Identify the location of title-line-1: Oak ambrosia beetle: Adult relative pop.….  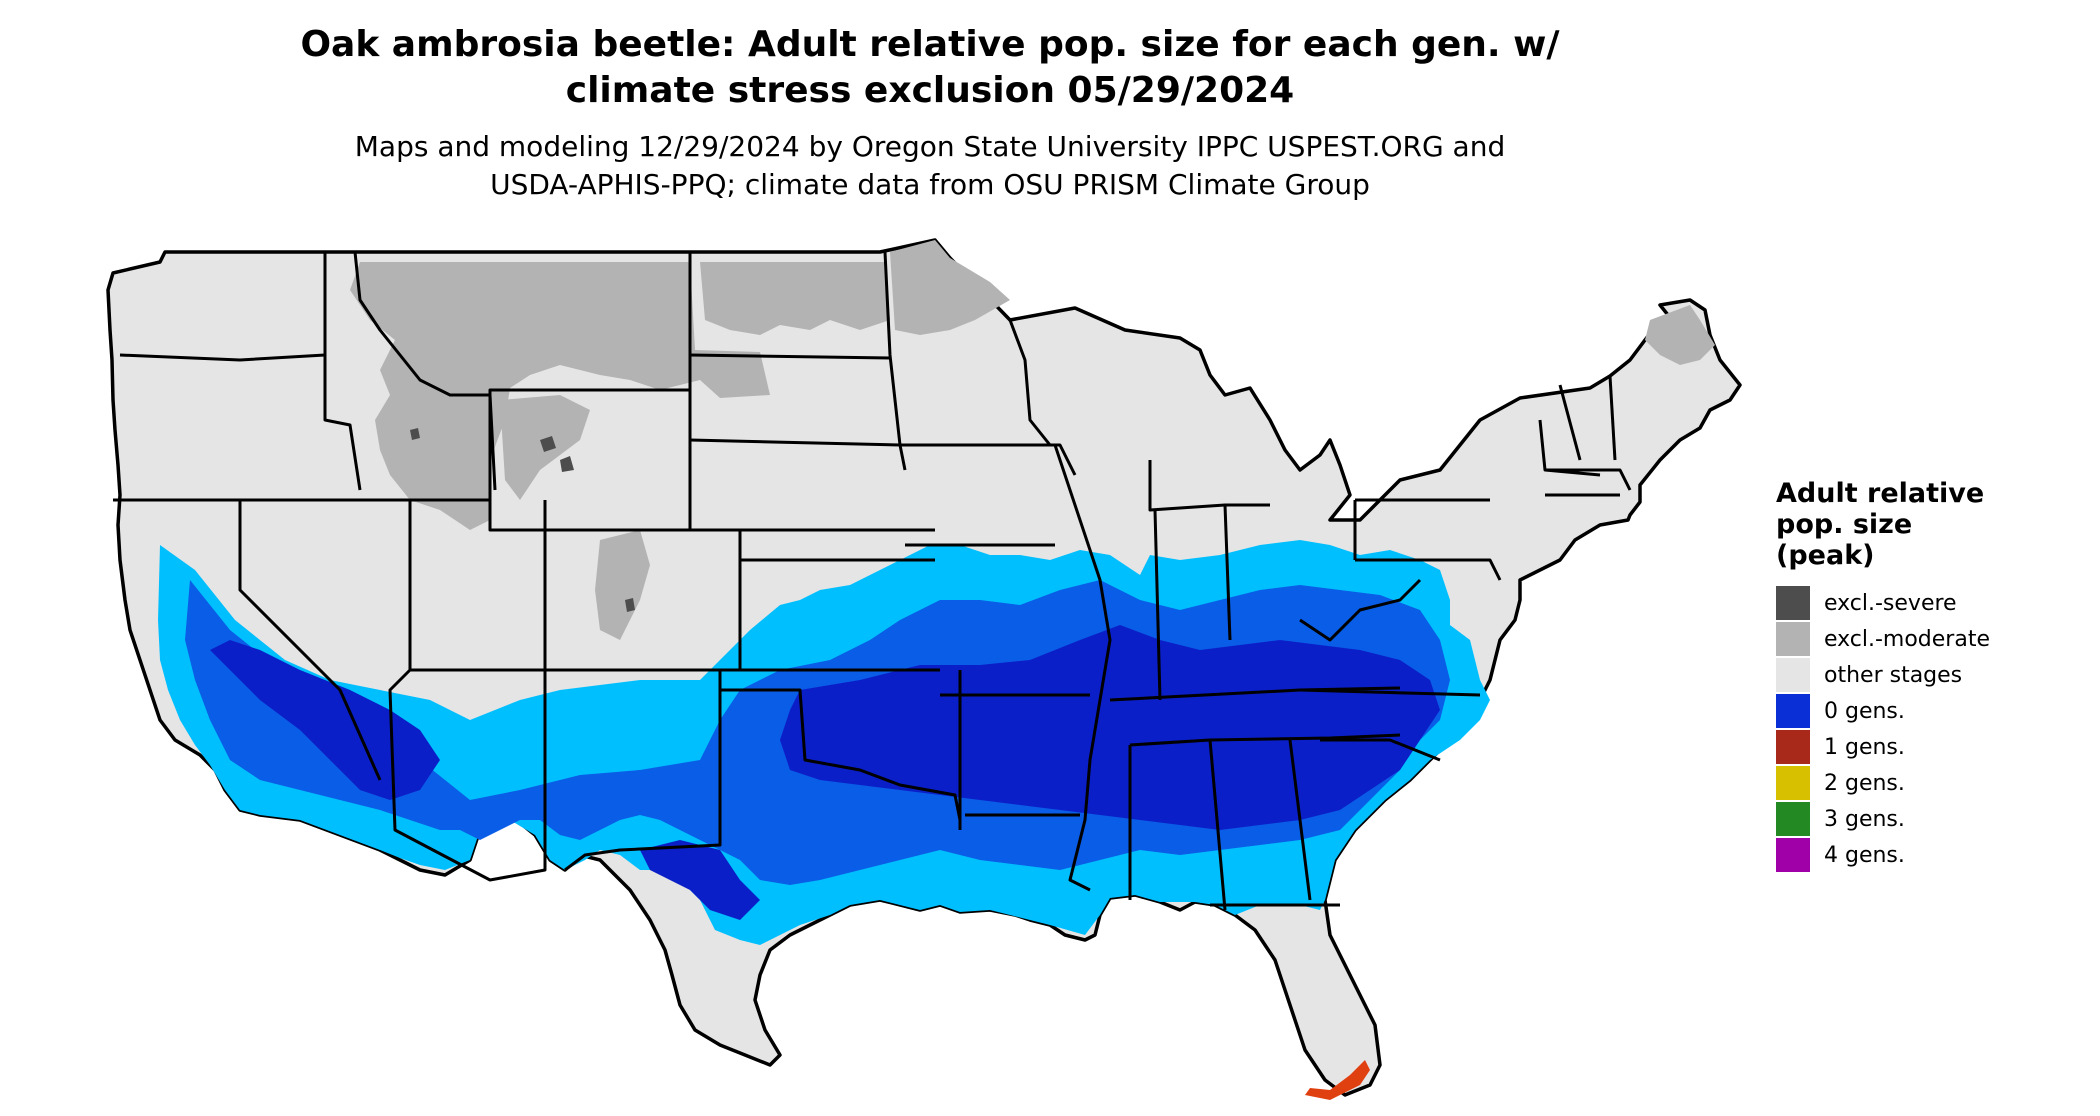
(930, 44).